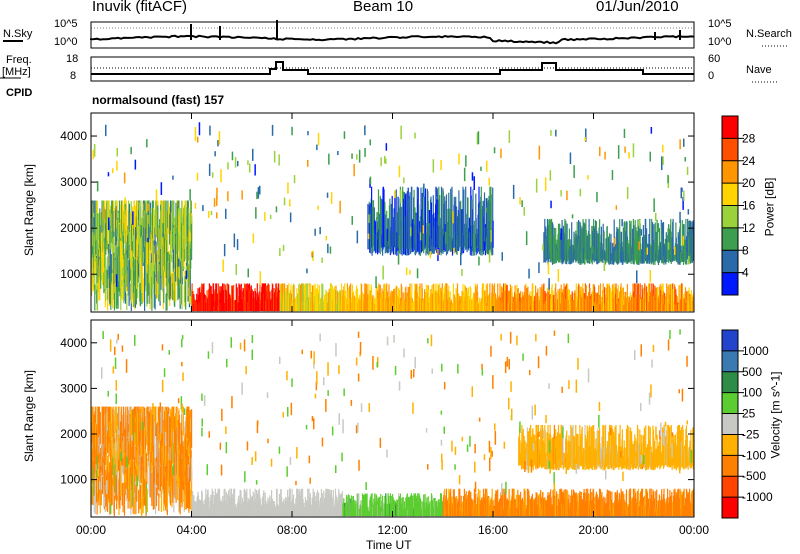 The width and height of the screenshot is (800, 554). I want to click on cpid-label: CPID, so click(19, 93).